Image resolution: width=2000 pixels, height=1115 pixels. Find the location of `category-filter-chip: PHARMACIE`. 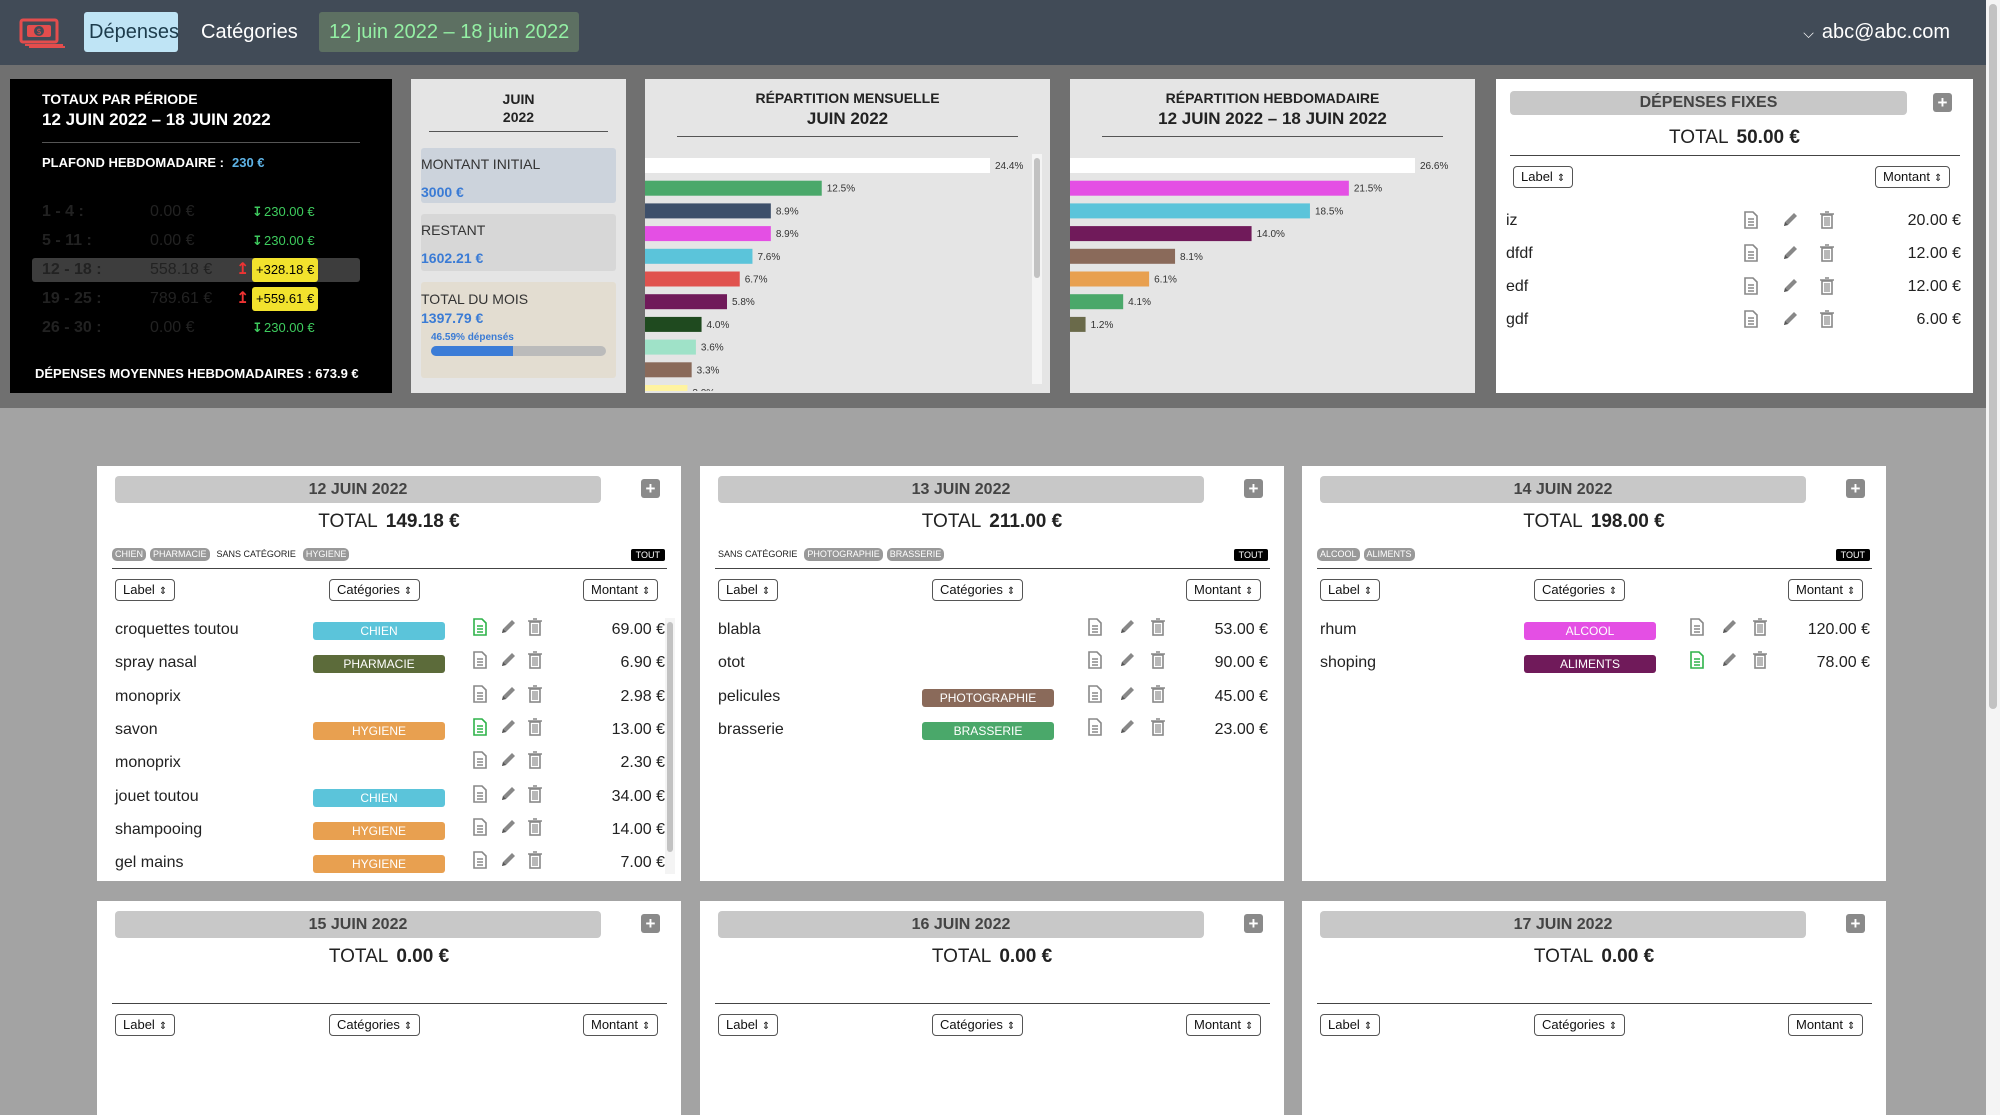

category-filter-chip: PHARMACIE is located at coordinates (180, 554).